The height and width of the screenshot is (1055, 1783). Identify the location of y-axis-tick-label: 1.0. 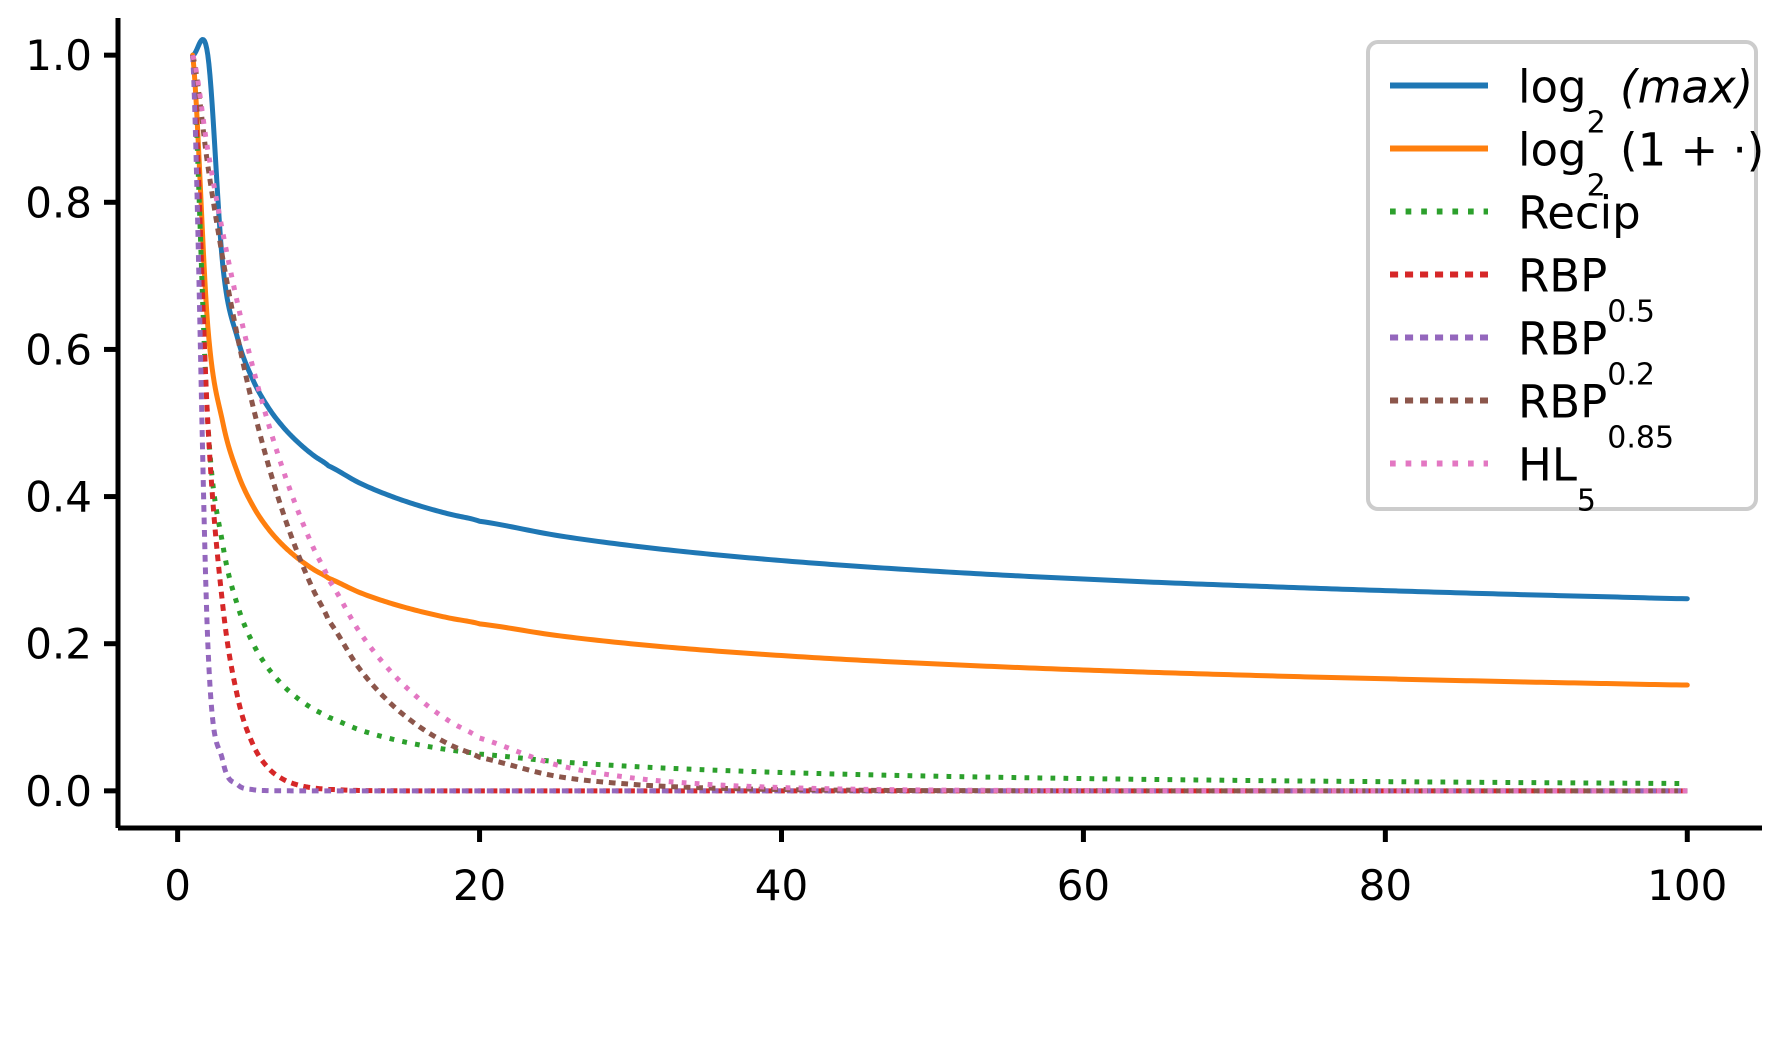
(58, 55).